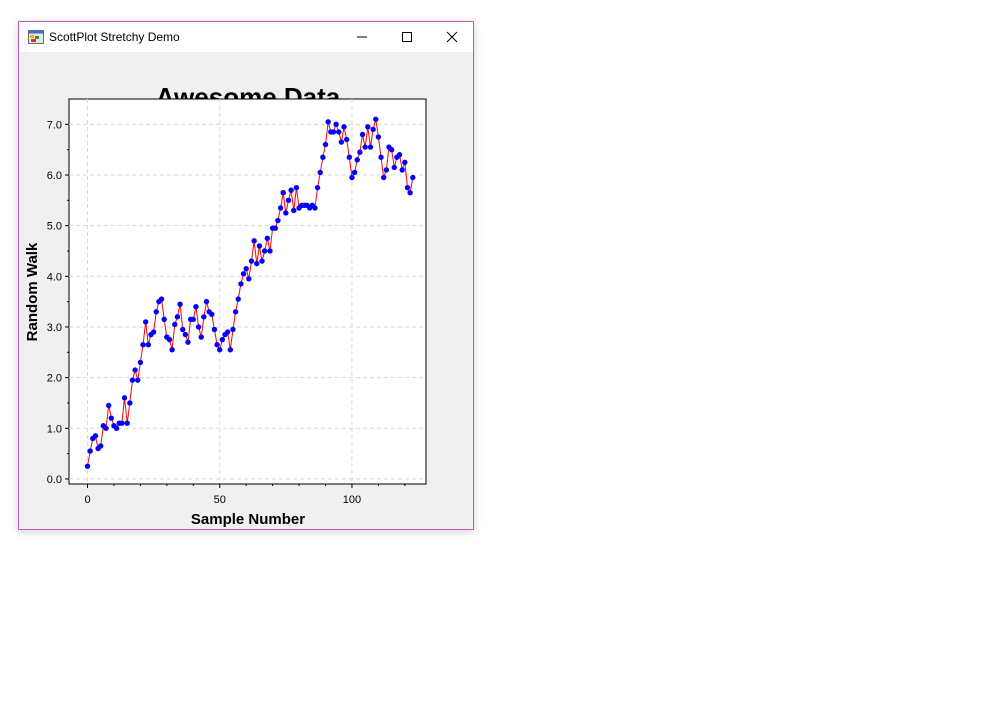  What do you see at coordinates (36, 37) in the screenshot?
I see `app-icon` at bounding box center [36, 37].